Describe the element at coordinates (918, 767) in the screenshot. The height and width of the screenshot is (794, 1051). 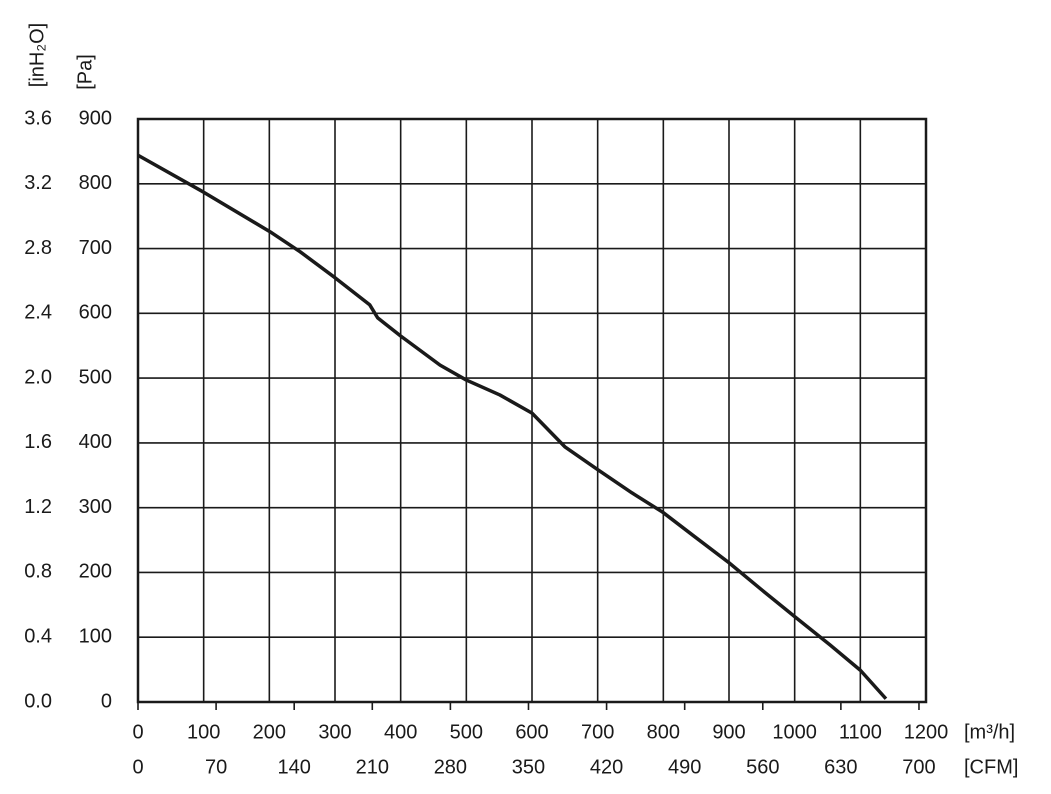
I see `x2-tick-label: 700` at that location.